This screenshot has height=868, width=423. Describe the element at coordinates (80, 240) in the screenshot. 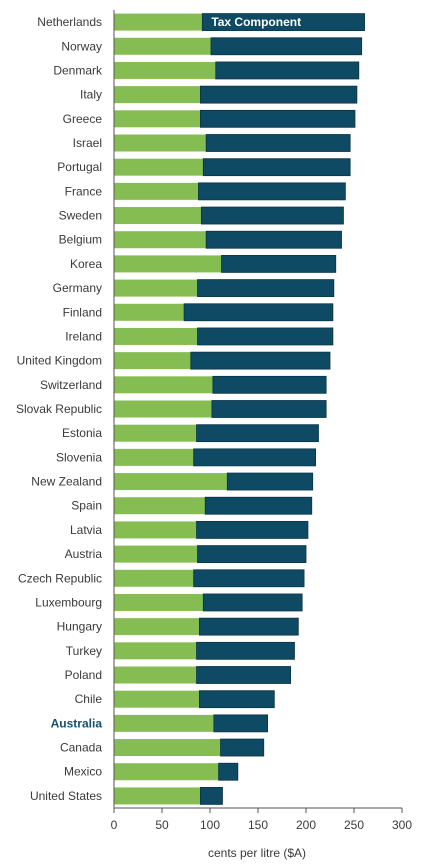

I see `category-label: Belgium` at that location.